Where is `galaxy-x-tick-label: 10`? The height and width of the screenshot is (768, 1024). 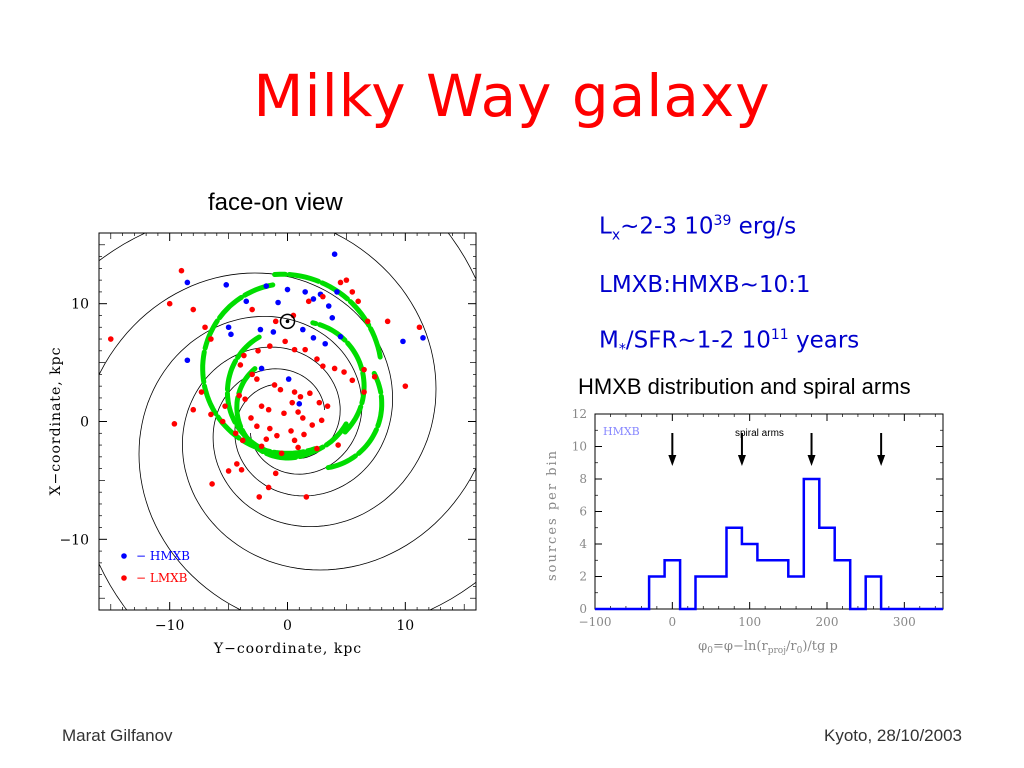
galaxy-x-tick-label: 10 is located at coordinates (405, 626).